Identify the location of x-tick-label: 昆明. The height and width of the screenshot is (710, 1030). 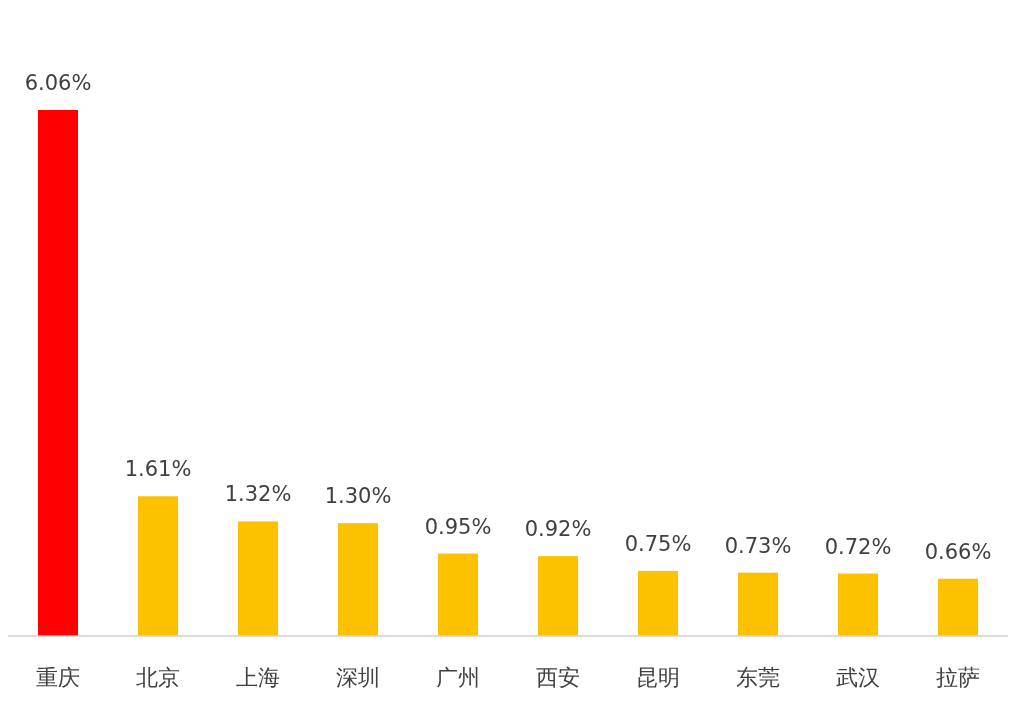
(658, 677).